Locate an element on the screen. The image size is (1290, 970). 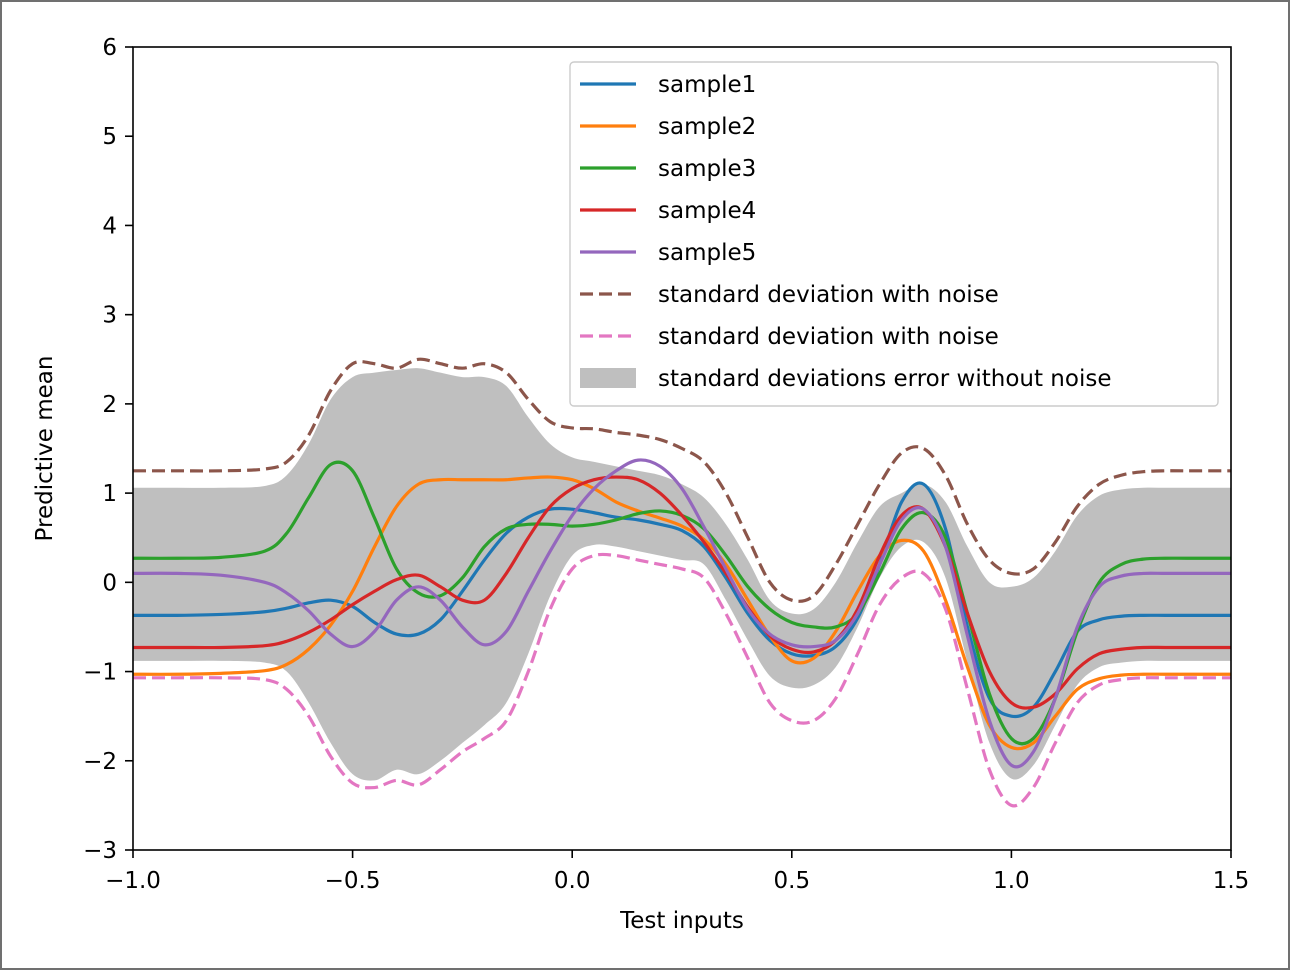
legend-label: sample5 is located at coordinates (707, 253).